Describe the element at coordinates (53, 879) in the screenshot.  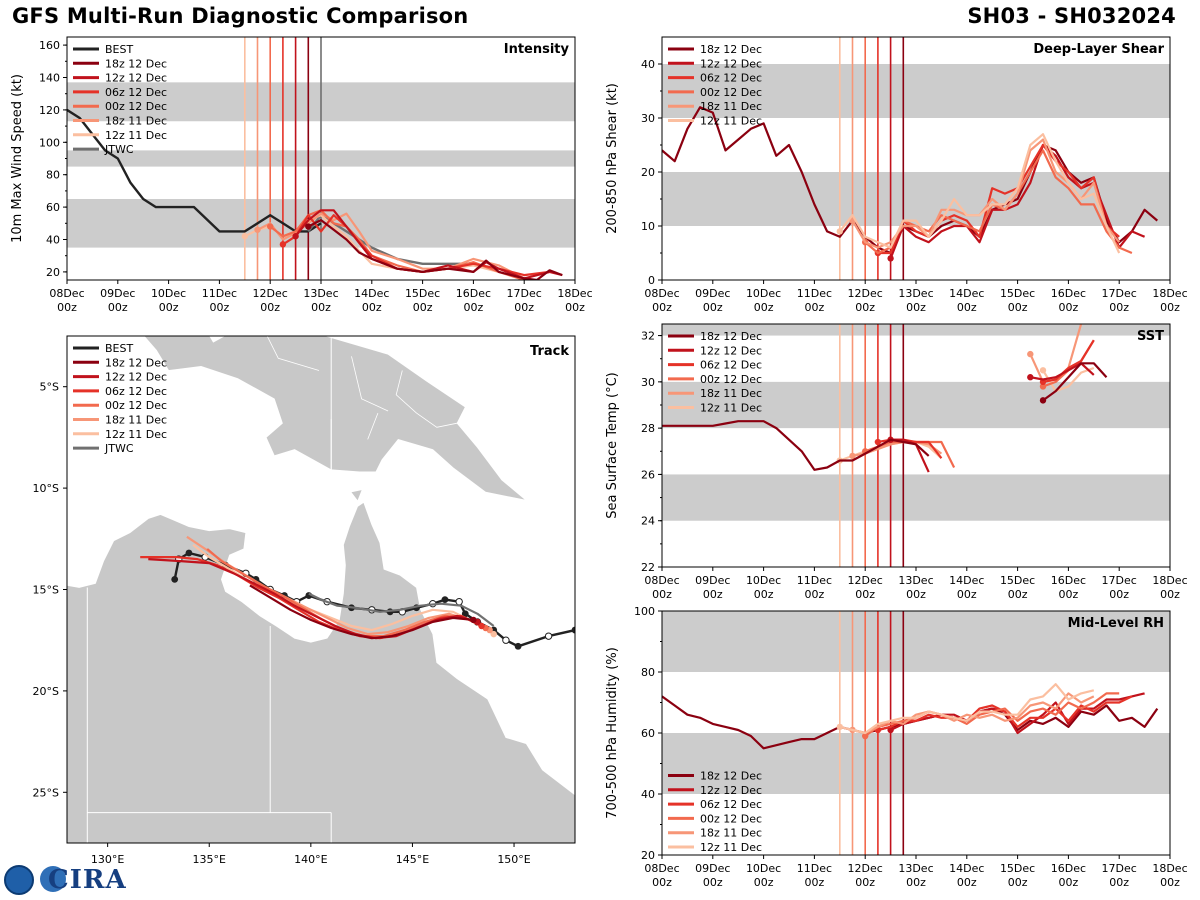
I see `cira-globe-icon` at that location.